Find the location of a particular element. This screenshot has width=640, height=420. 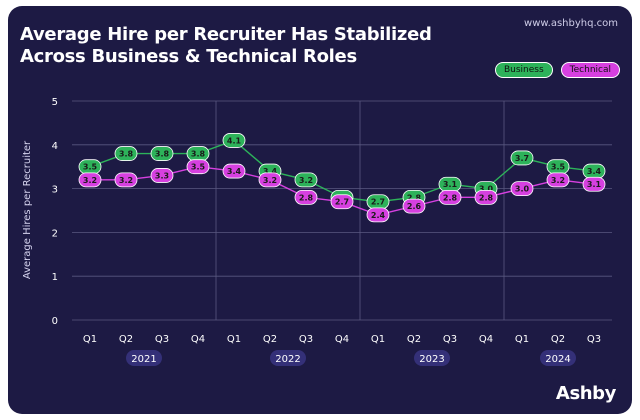

technical-data-label: 3.4 is located at coordinates (234, 171).